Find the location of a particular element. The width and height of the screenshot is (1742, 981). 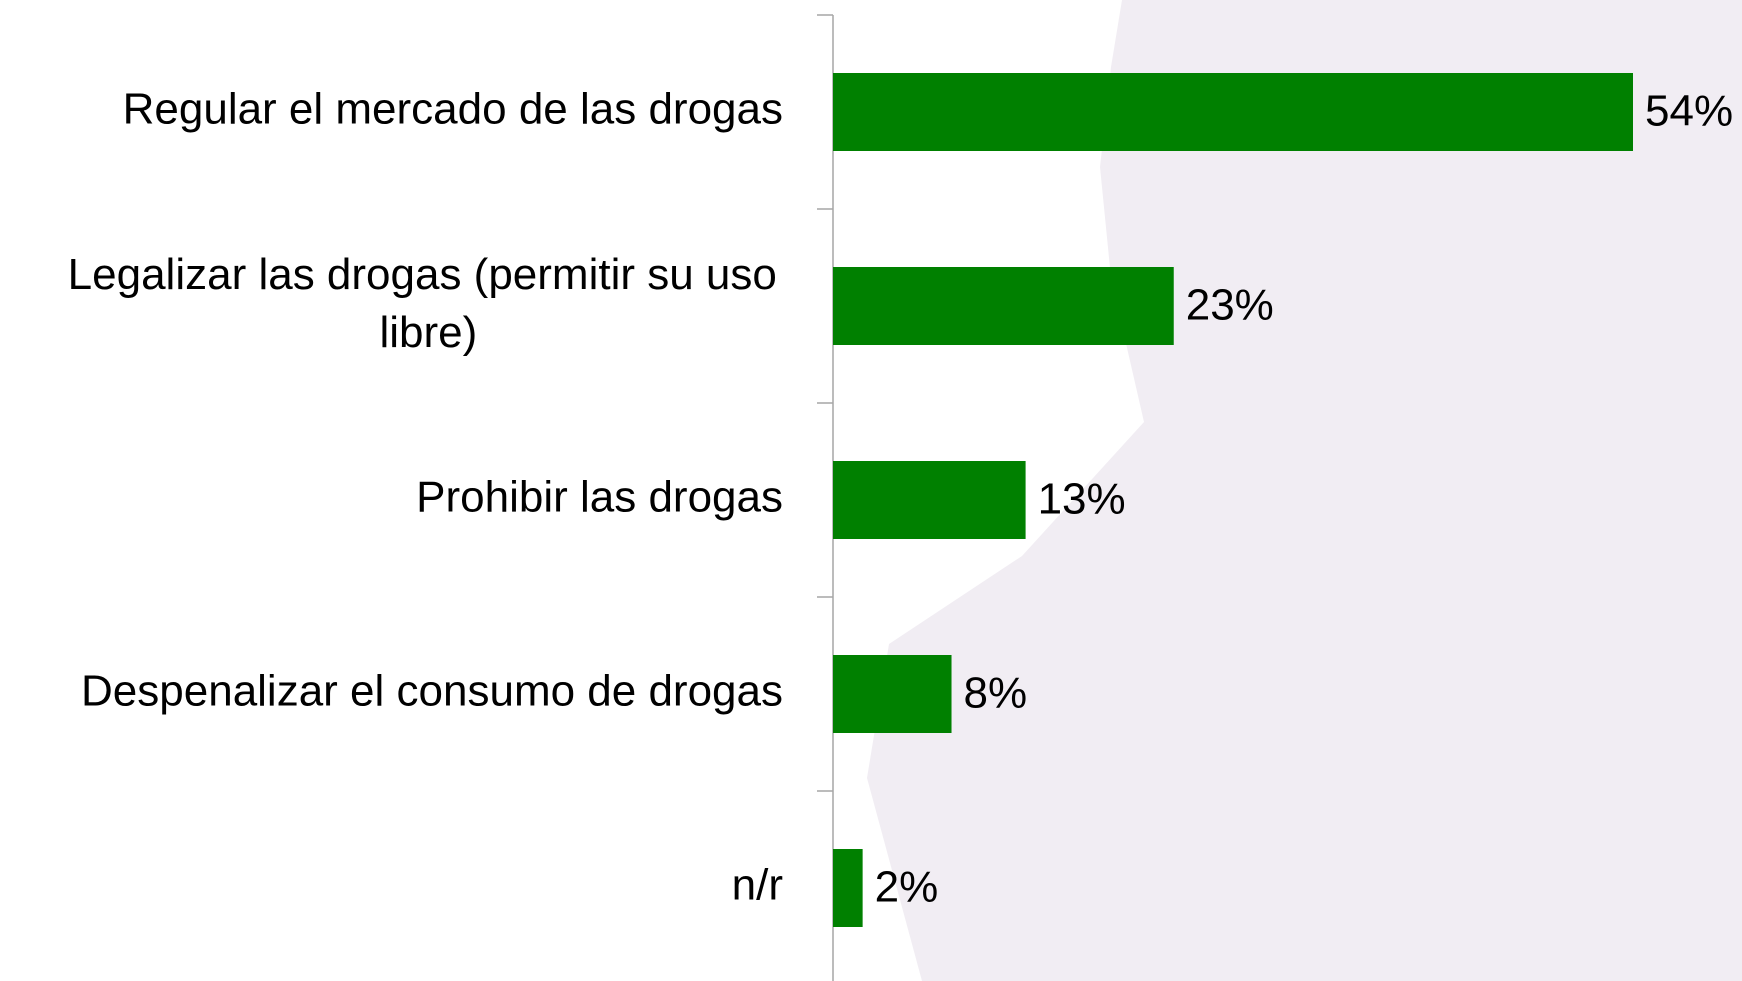

data-label: 23% is located at coordinates (1230, 305).